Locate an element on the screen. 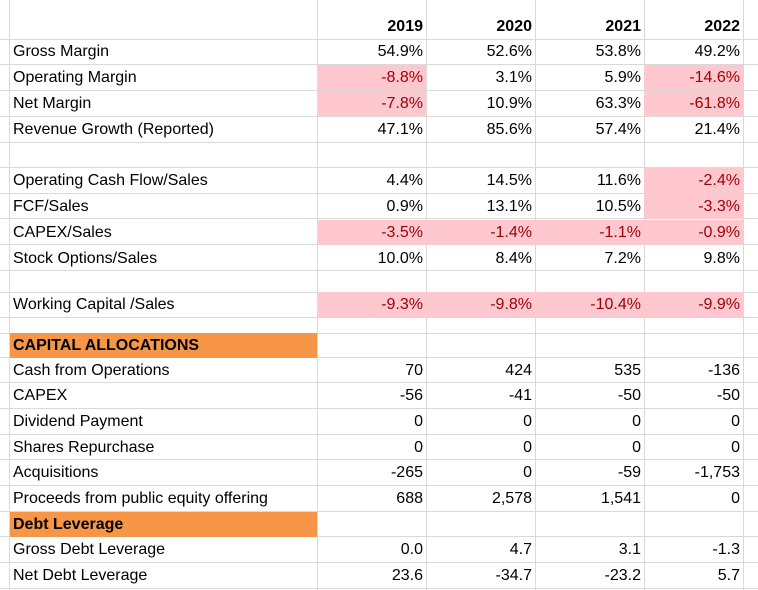 The height and width of the screenshot is (590, 758). row-label-stock-options-sales: Stock Options/Sales is located at coordinates (85, 258).